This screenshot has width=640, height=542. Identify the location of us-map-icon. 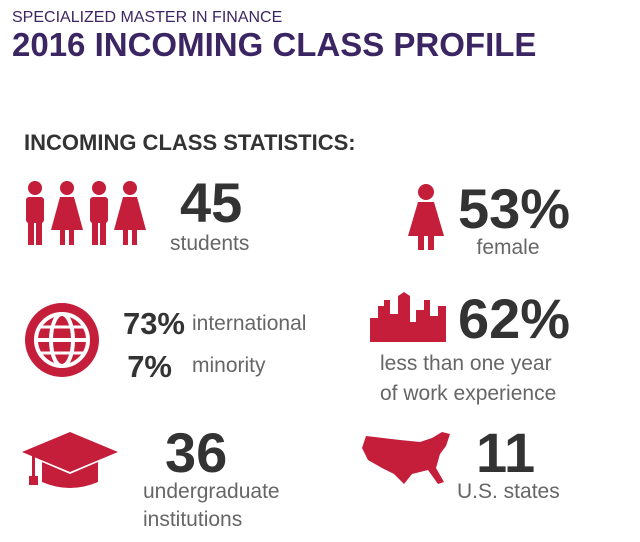
(406, 458).